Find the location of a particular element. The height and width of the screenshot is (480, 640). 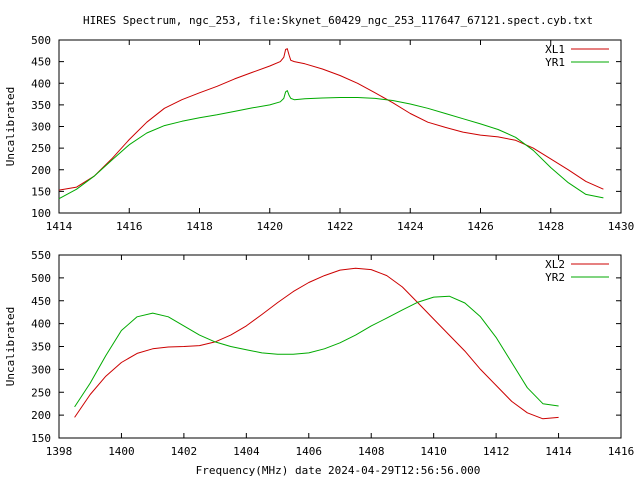

legend-label: YR1 is located at coordinates (555, 62).